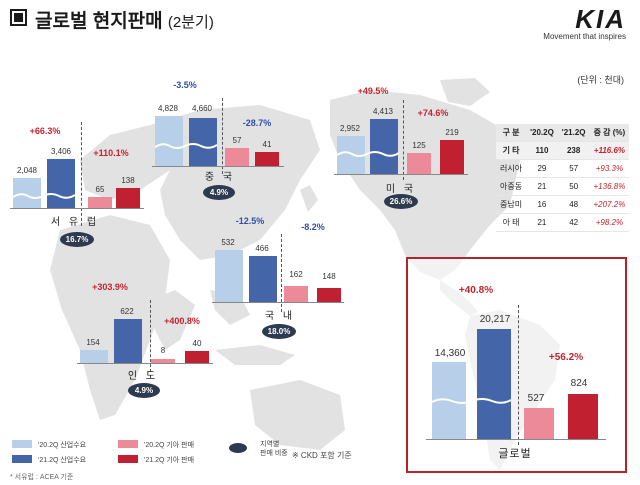 This screenshot has width=640, height=485. Describe the element at coordinates (168, 108) in the screenshot. I see `china-ind20-value: 4,828` at that location.